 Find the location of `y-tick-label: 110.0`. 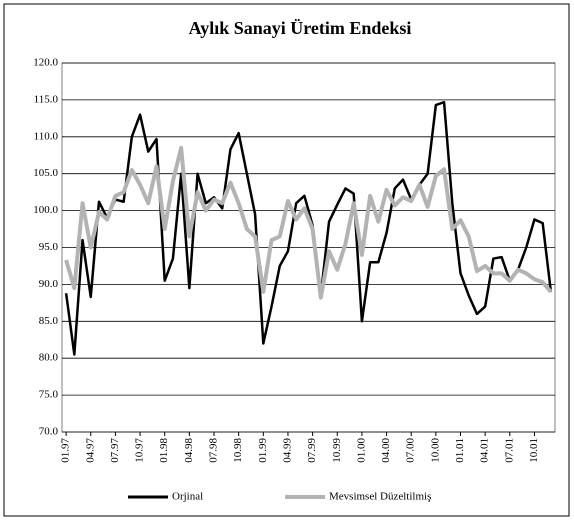

y-tick-label: 110.0 is located at coordinates (46, 136).